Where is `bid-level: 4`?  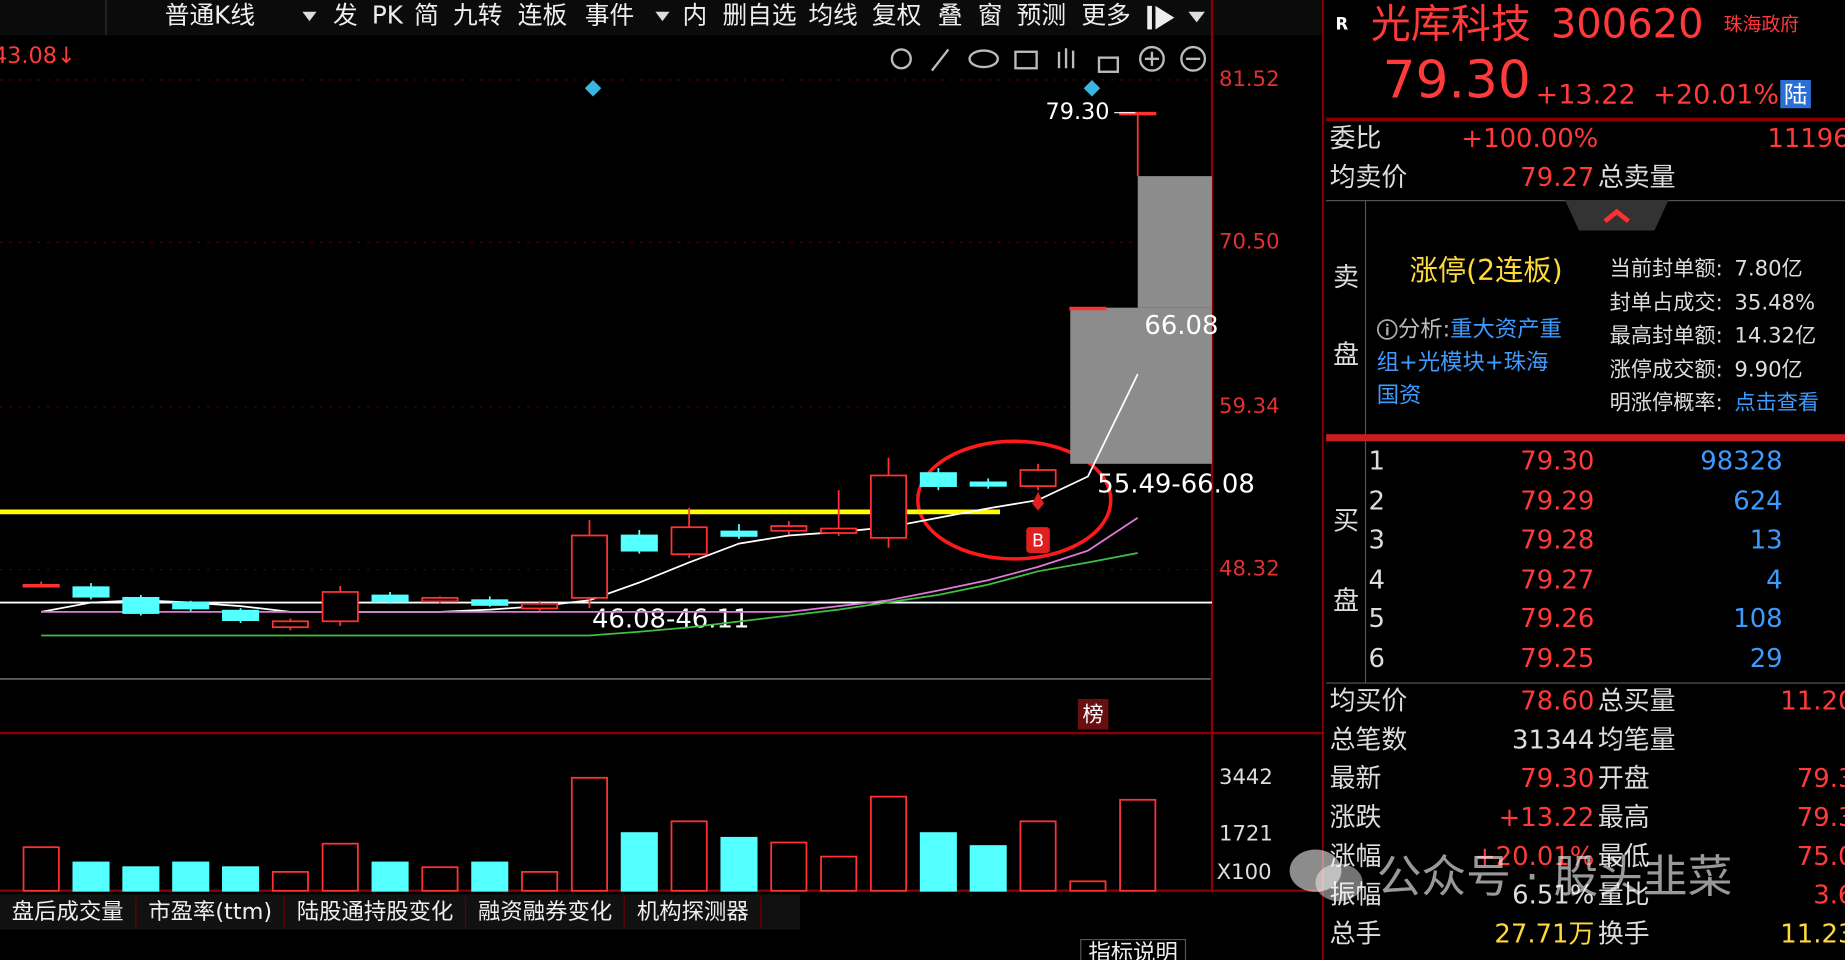
bid-level: 4 is located at coordinates (1376, 580).